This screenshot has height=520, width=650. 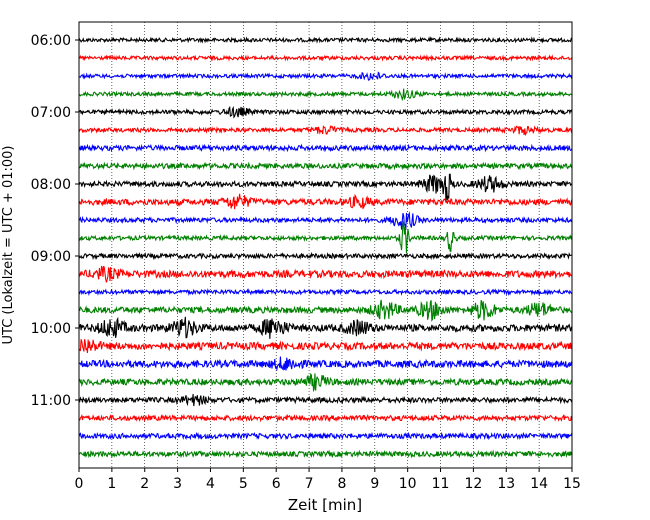 I want to click on y-tick-label: 10:00, so click(x=51, y=329).